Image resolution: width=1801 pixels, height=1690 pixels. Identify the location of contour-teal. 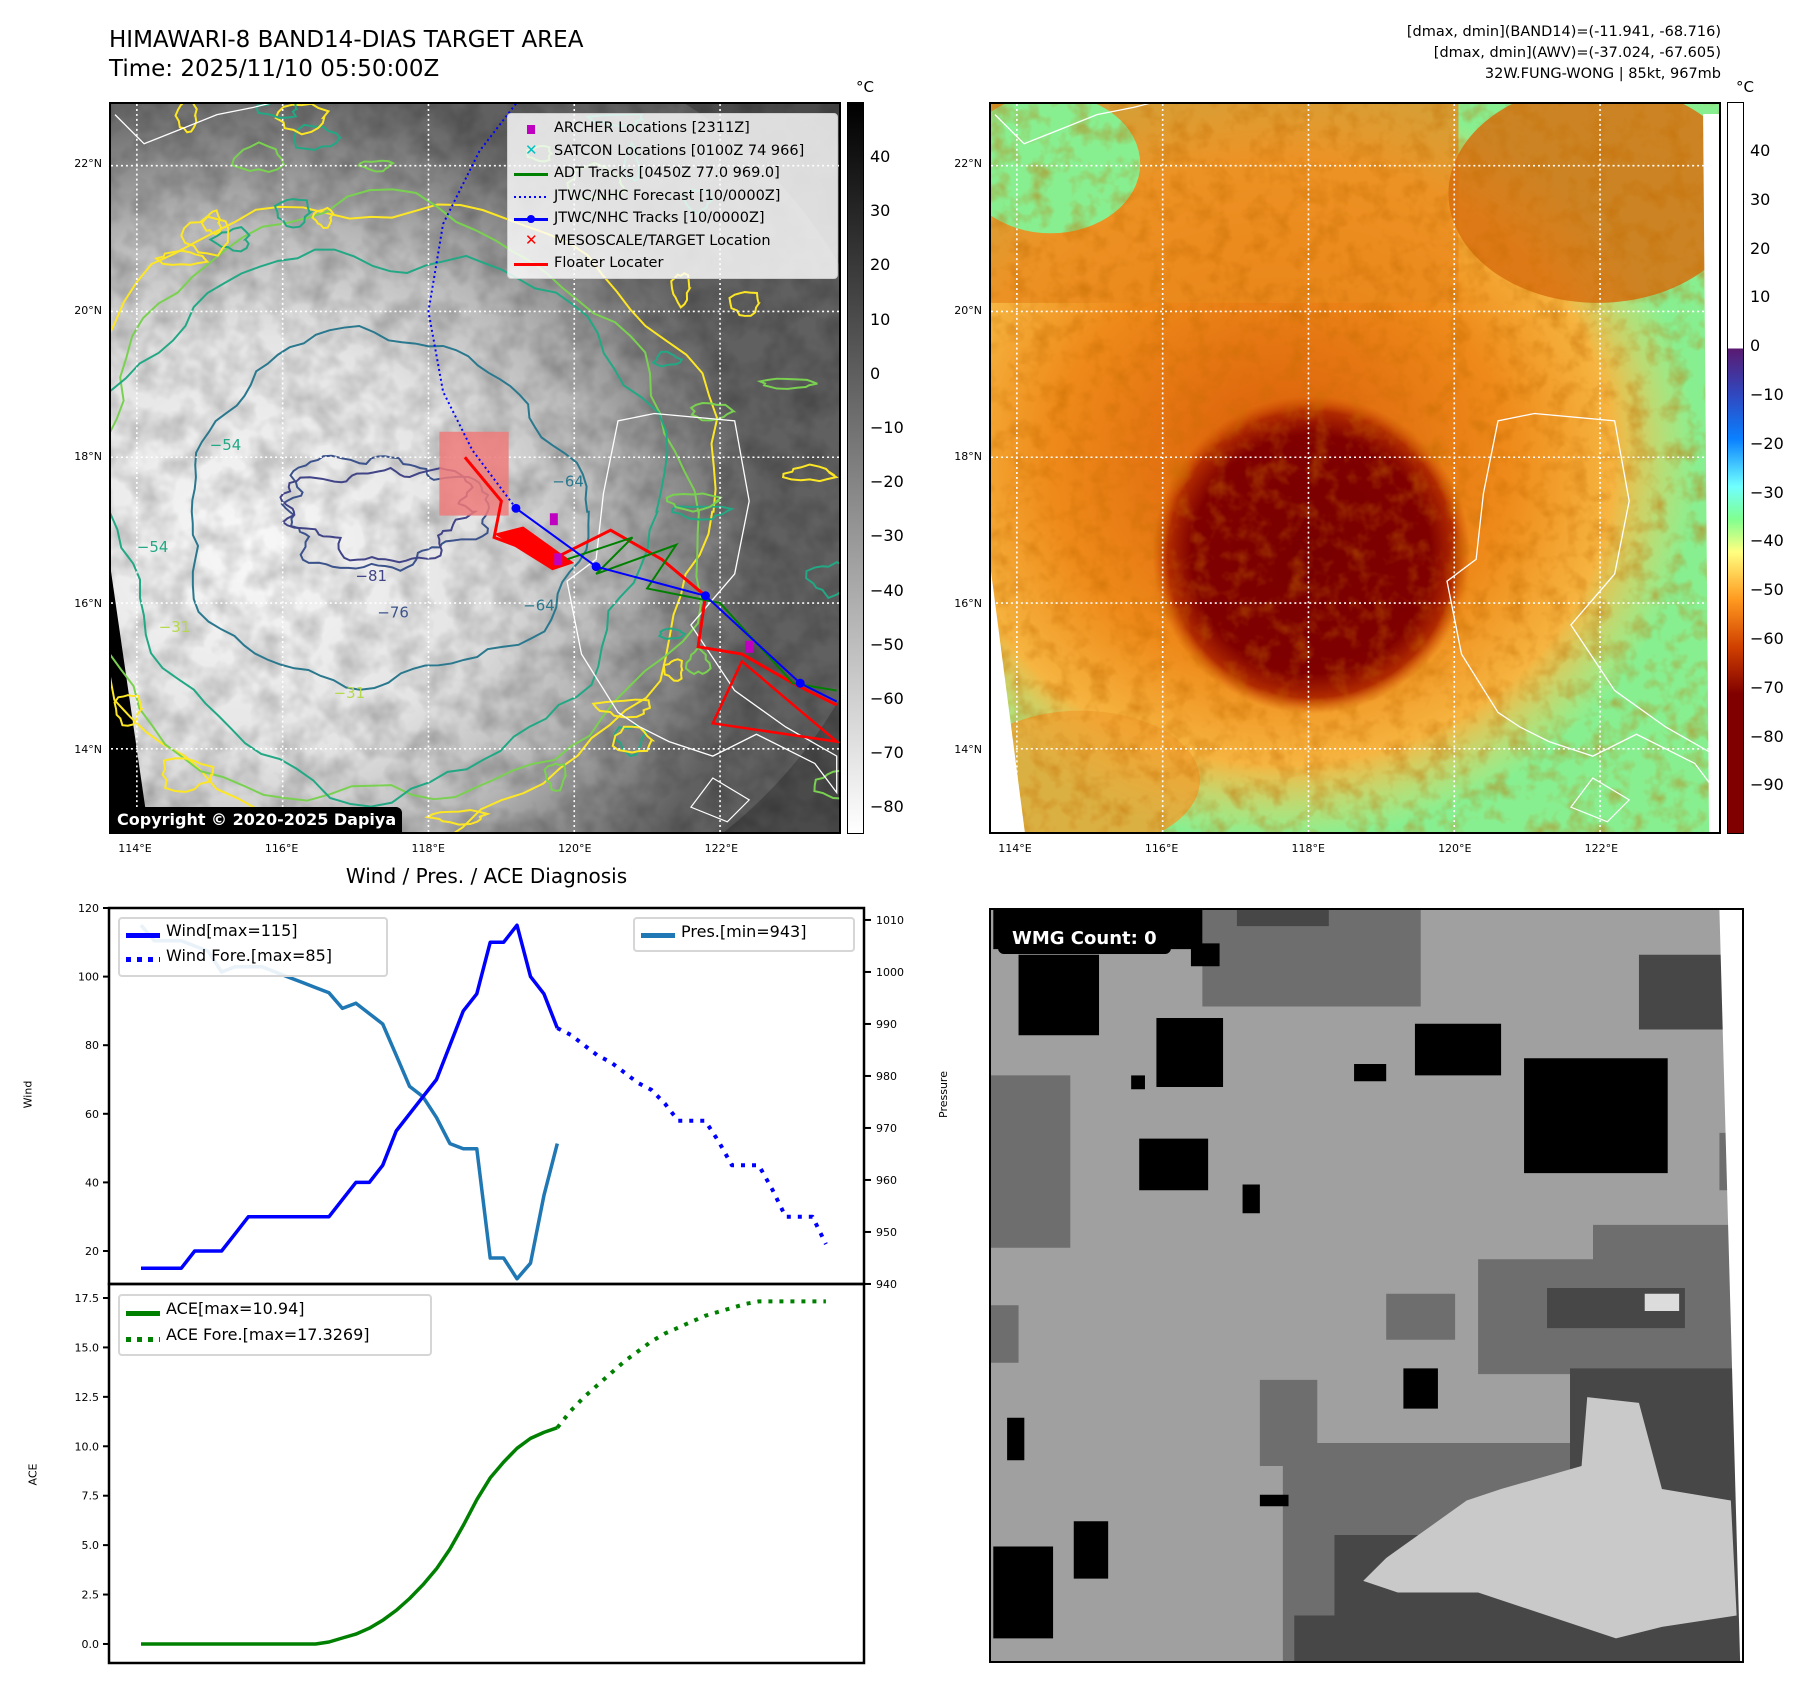
(390, 507).